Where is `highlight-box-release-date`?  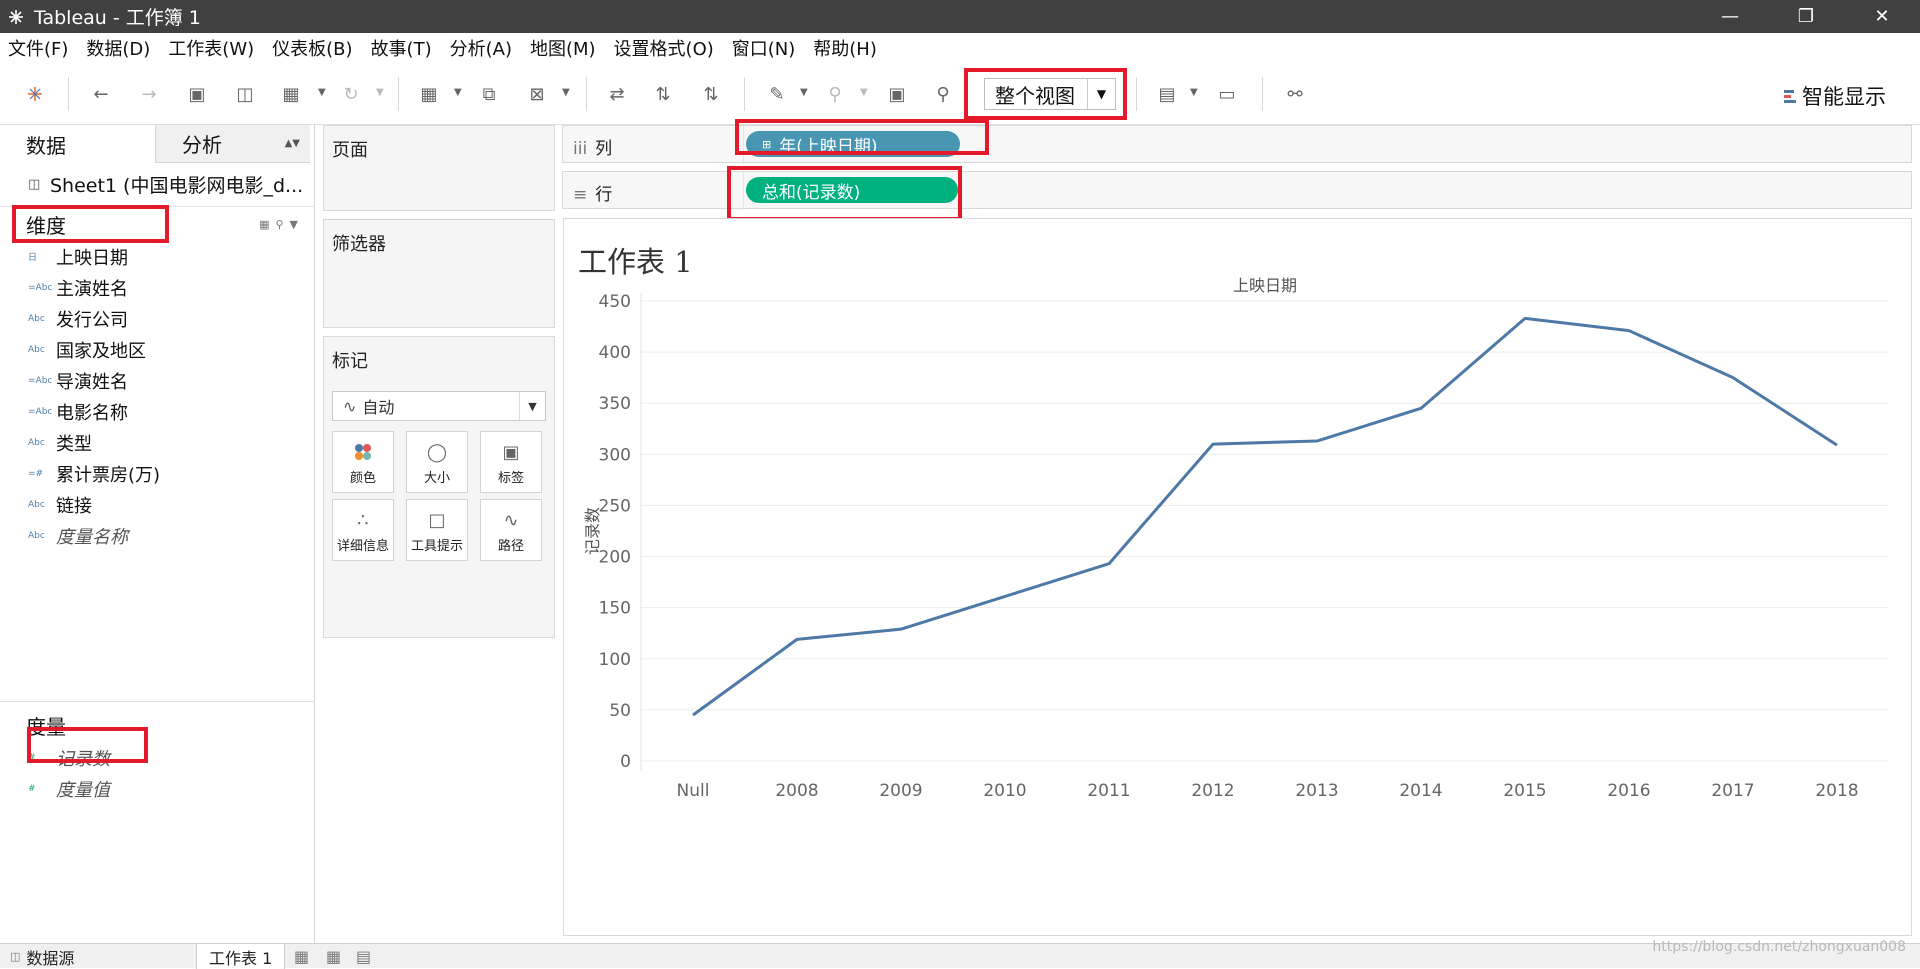
highlight-box-release-date is located at coordinates (90, 224).